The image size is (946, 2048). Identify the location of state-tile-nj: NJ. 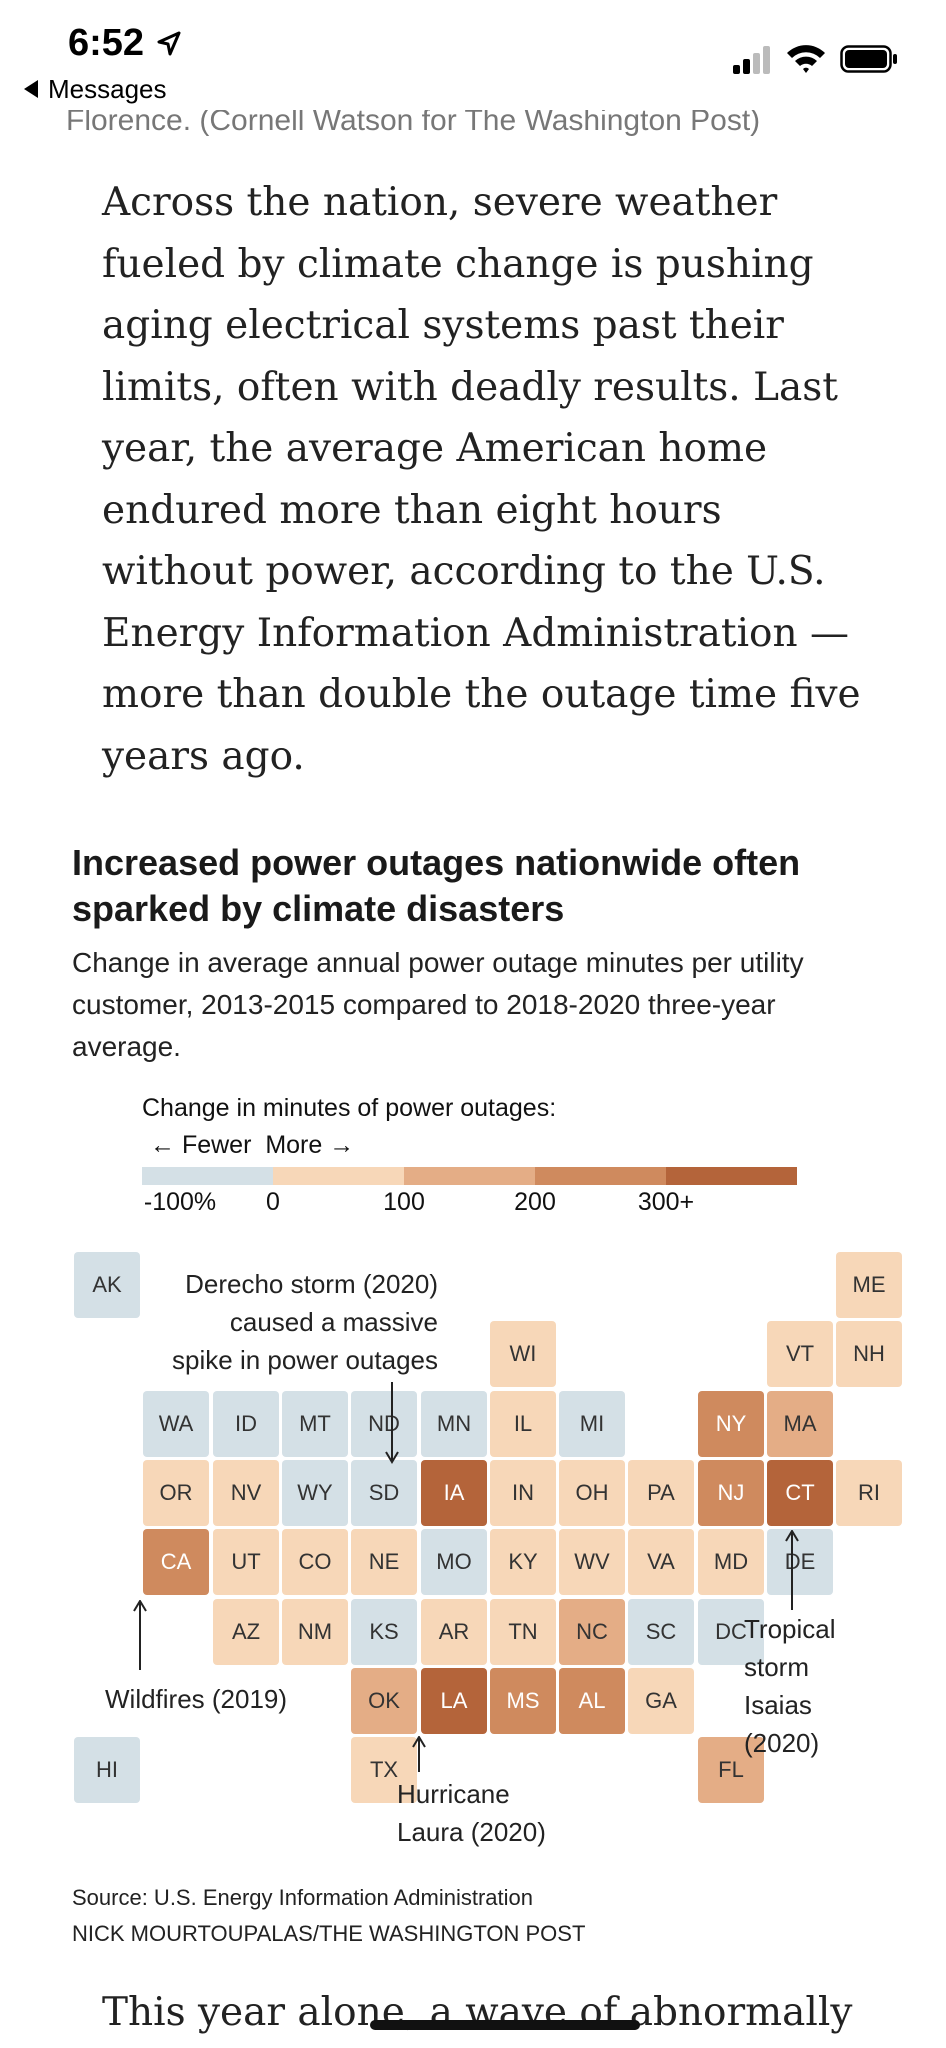
(731, 1493).